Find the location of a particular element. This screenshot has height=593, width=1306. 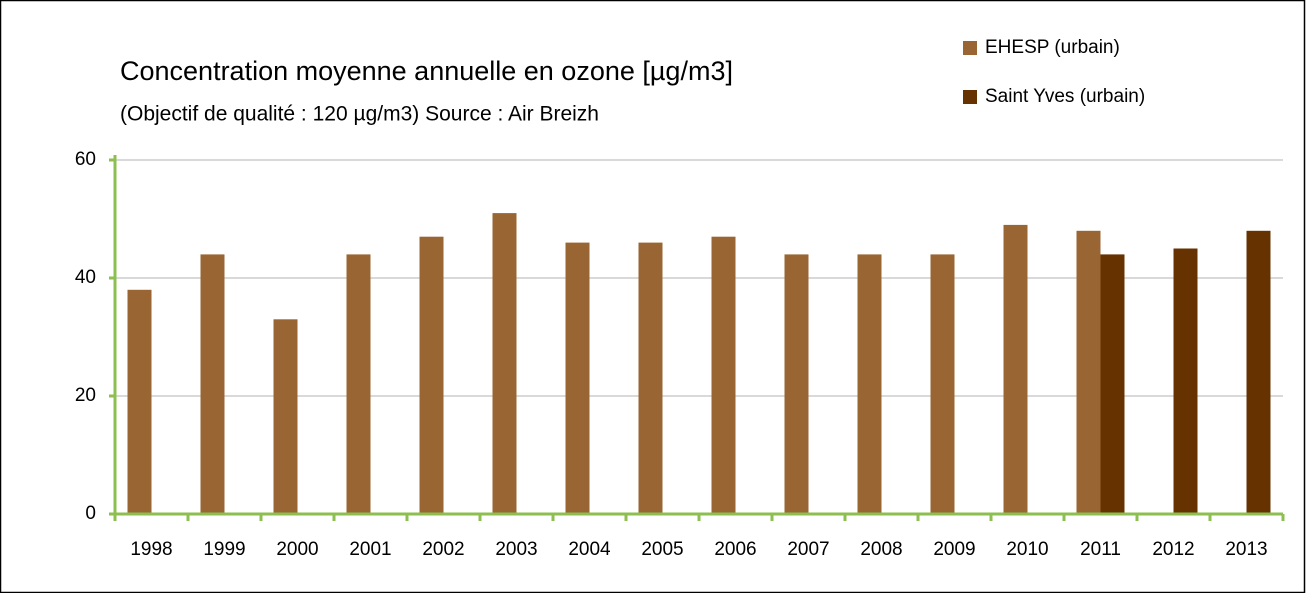

x-tick-label: 1998 is located at coordinates (151, 549).